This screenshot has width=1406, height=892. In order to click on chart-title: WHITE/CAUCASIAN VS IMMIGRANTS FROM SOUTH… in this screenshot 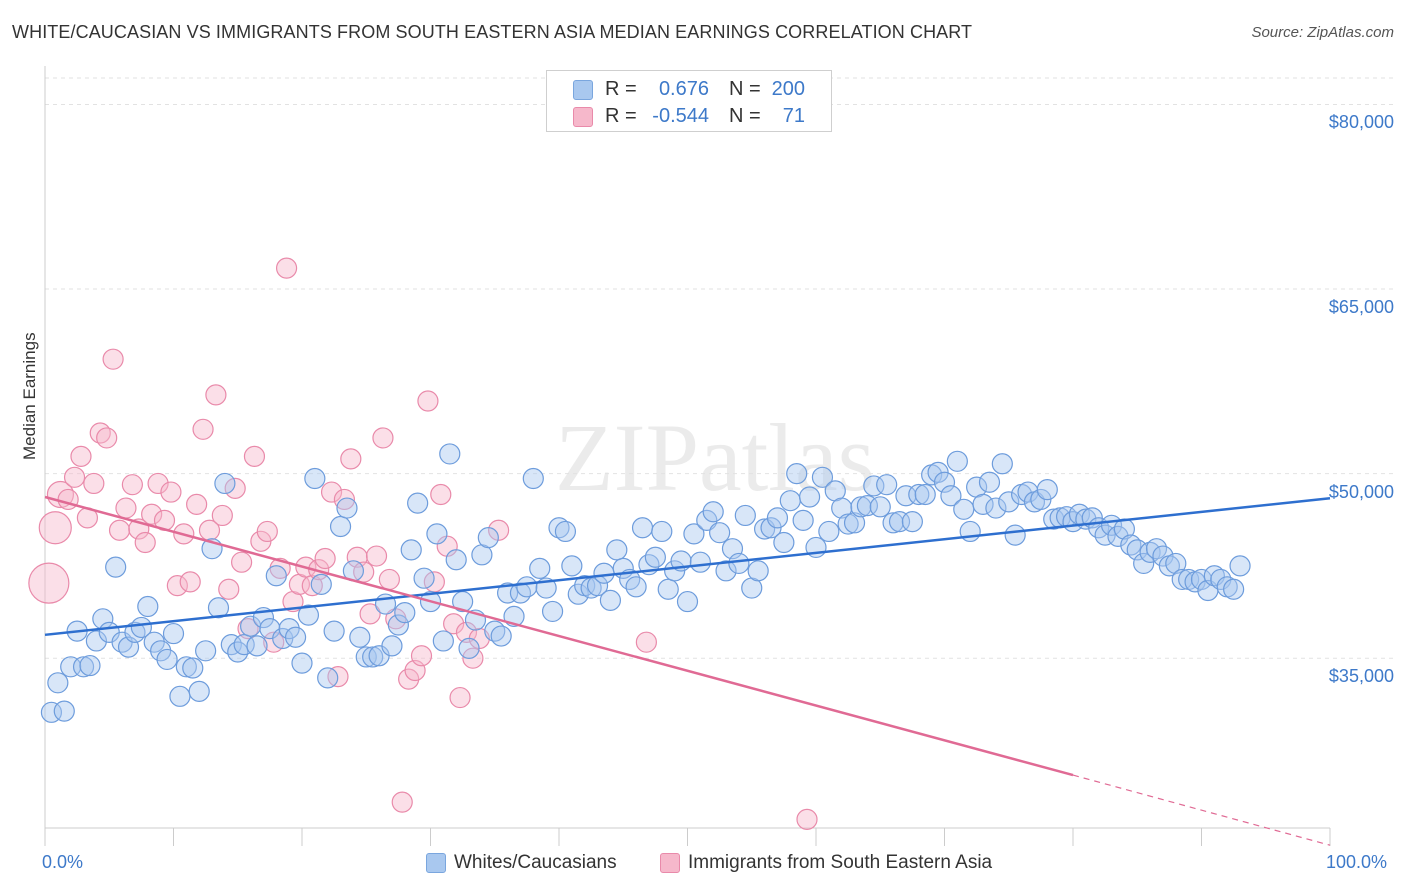, I will do `click(492, 32)`.